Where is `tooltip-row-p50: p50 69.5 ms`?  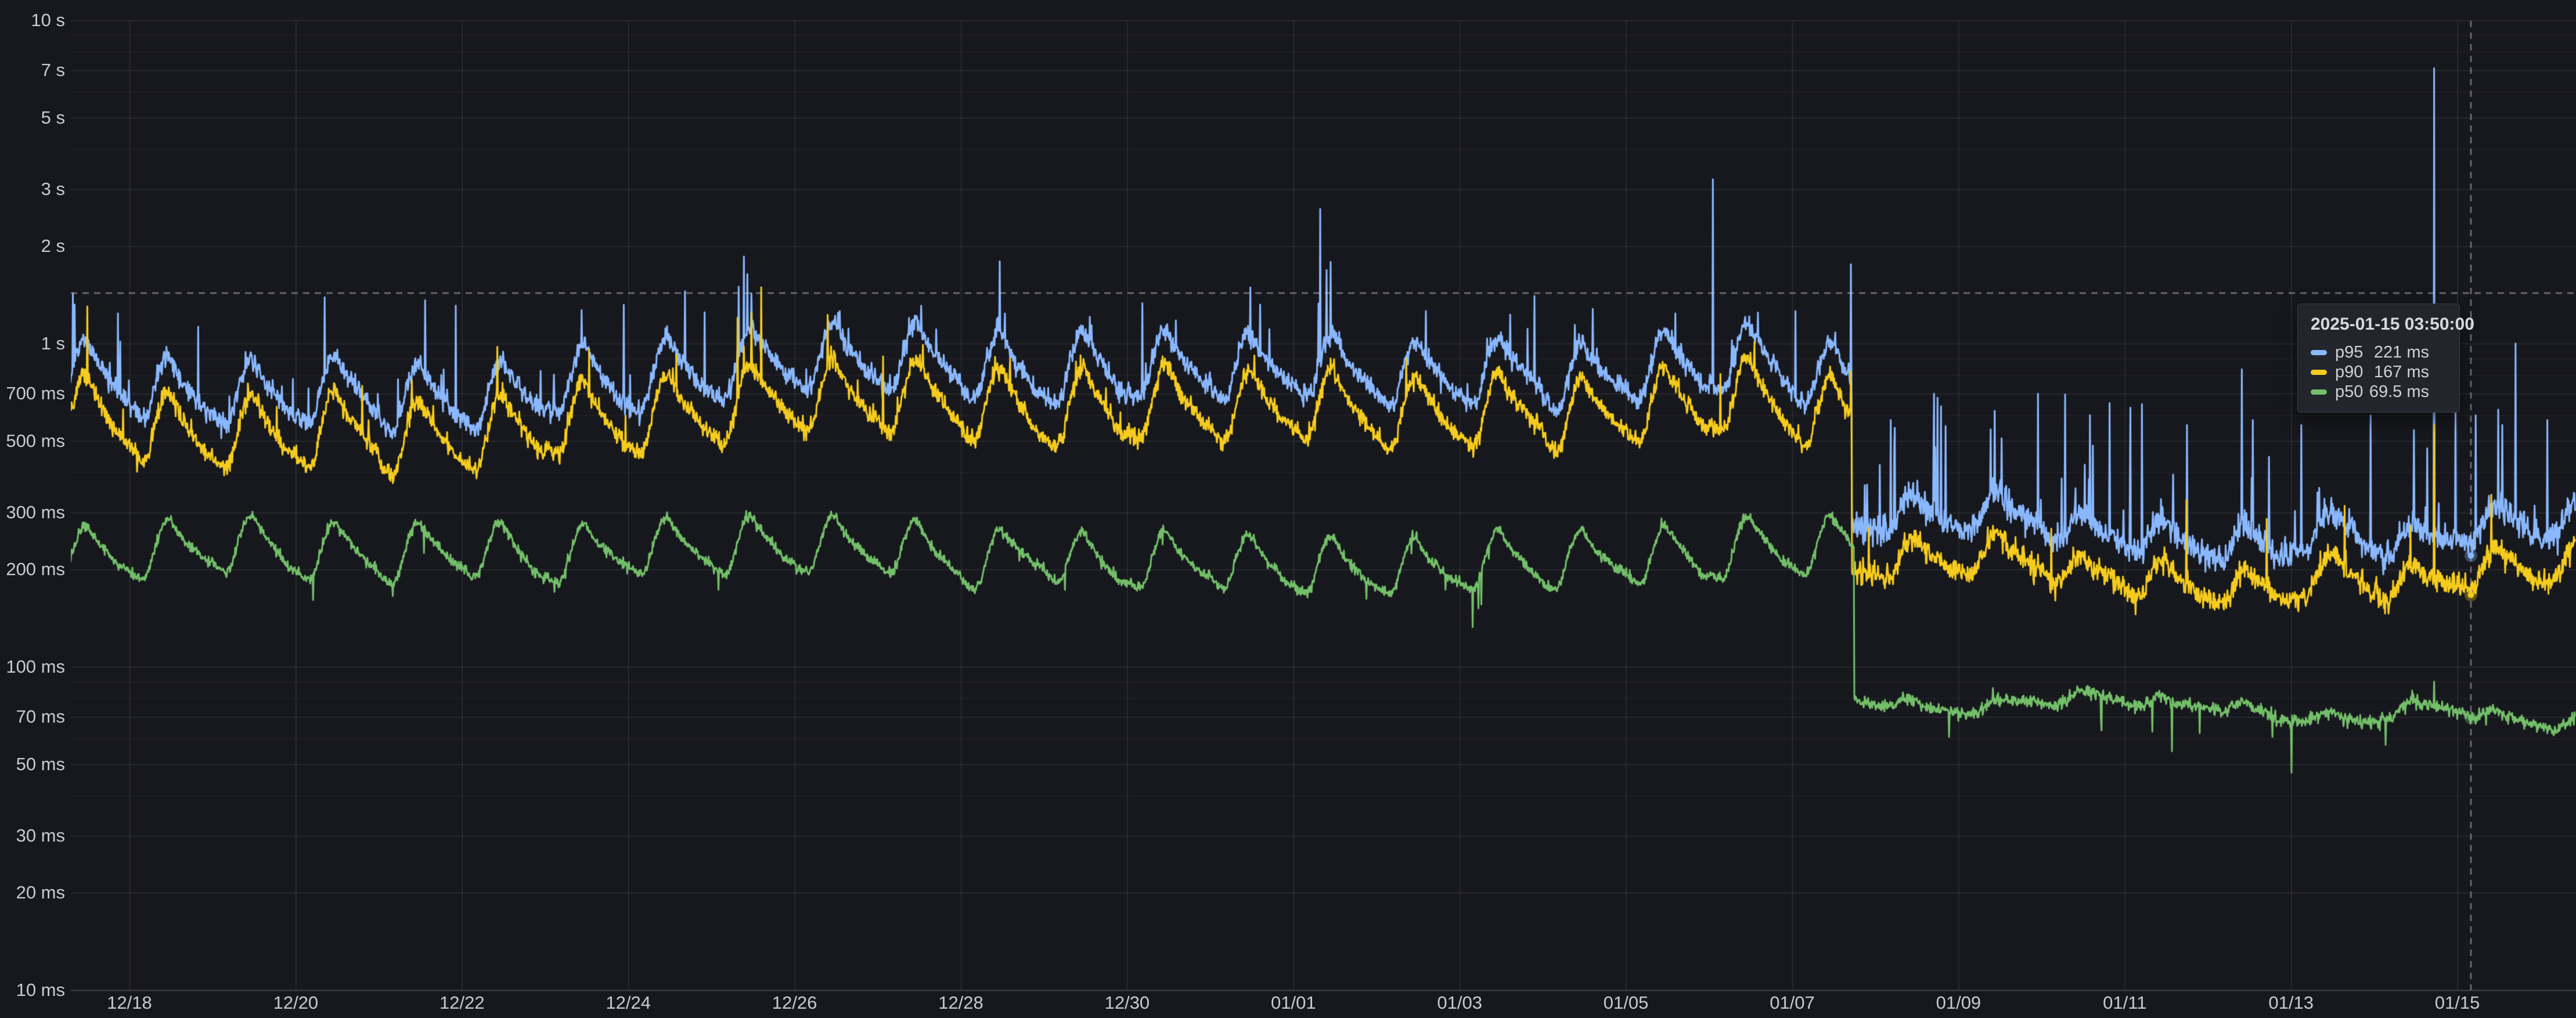 tooltip-row-p50: p50 69.5 ms is located at coordinates (2379, 392).